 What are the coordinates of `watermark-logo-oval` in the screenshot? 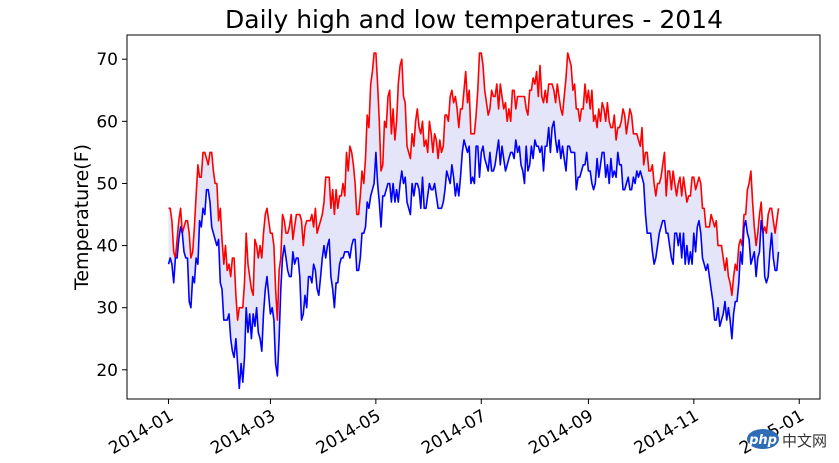 It's located at (763, 439).